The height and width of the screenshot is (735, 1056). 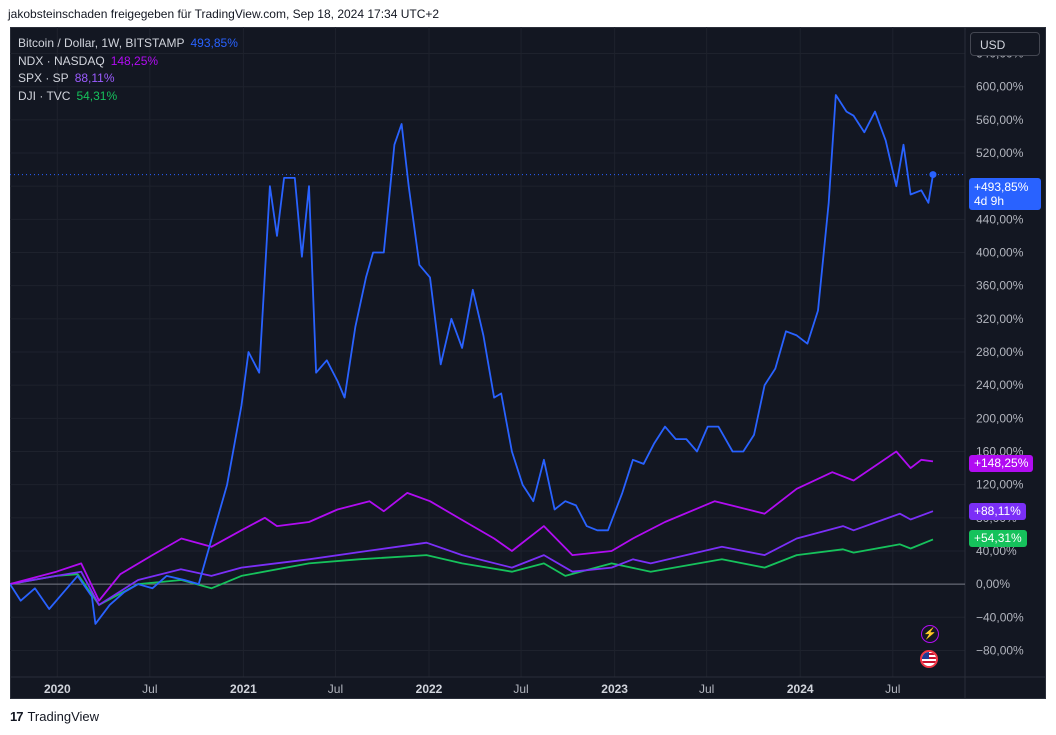 What do you see at coordinates (1000, 485) in the screenshot?
I see `y-tick-label: 120,00%` at bounding box center [1000, 485].